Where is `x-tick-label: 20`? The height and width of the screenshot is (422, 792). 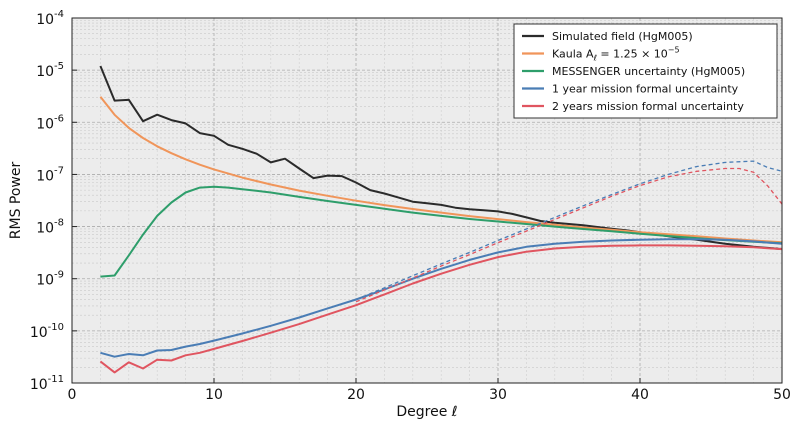
x-tick-label: 20 is located at coordinates (356, 395).